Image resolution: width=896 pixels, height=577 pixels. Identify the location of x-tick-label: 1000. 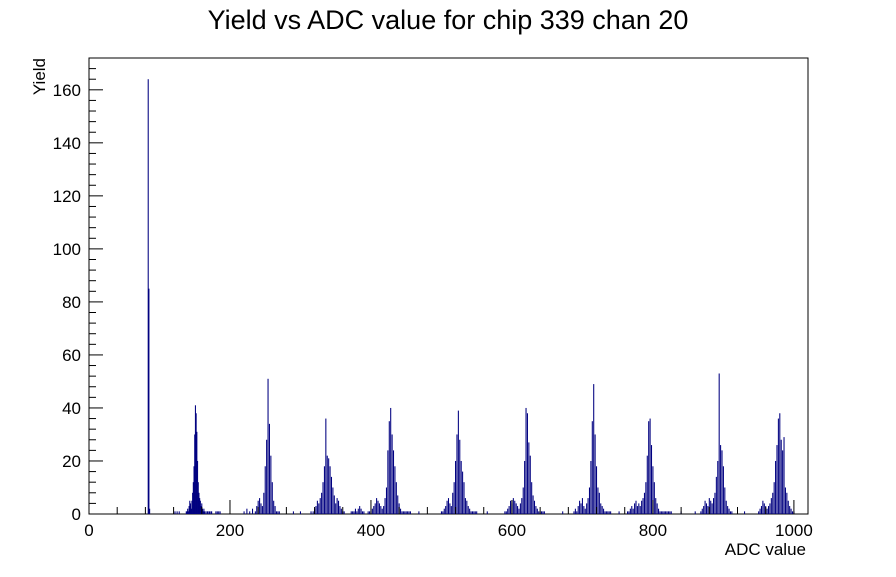
(794, 530).